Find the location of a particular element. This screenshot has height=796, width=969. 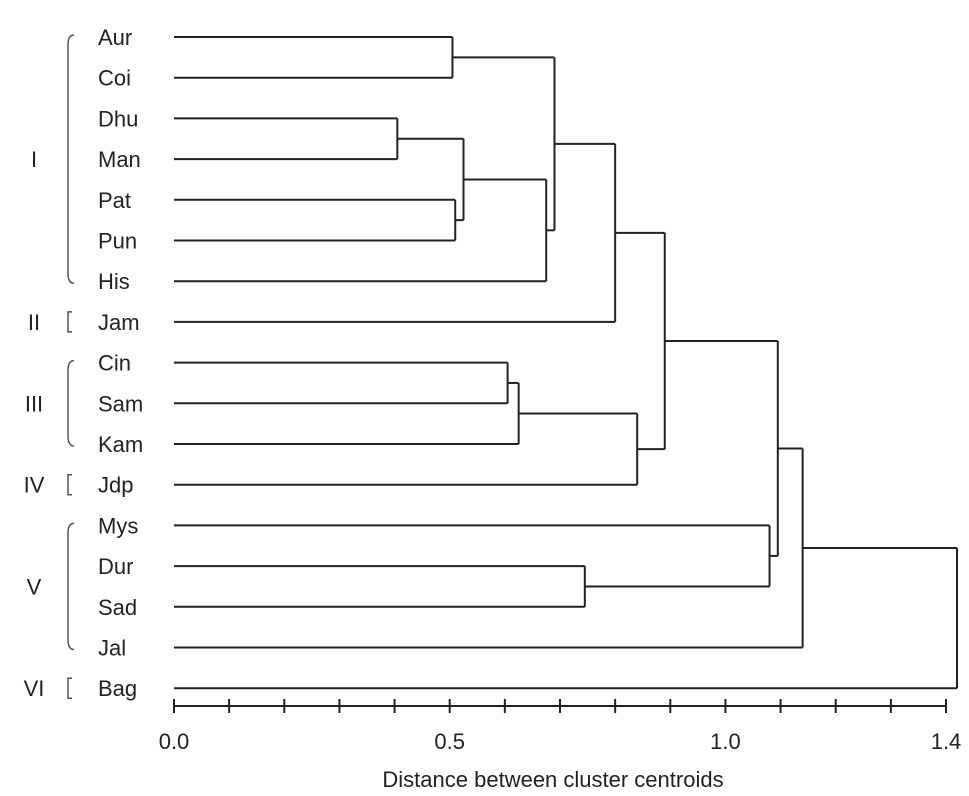

x-tick-label: 0.5 is located at coordinates (449, 741).